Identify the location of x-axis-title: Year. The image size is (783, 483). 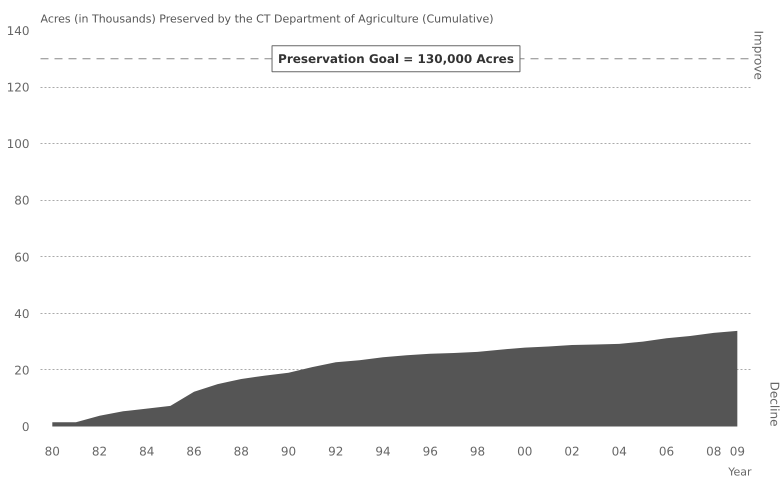
(739, 472).